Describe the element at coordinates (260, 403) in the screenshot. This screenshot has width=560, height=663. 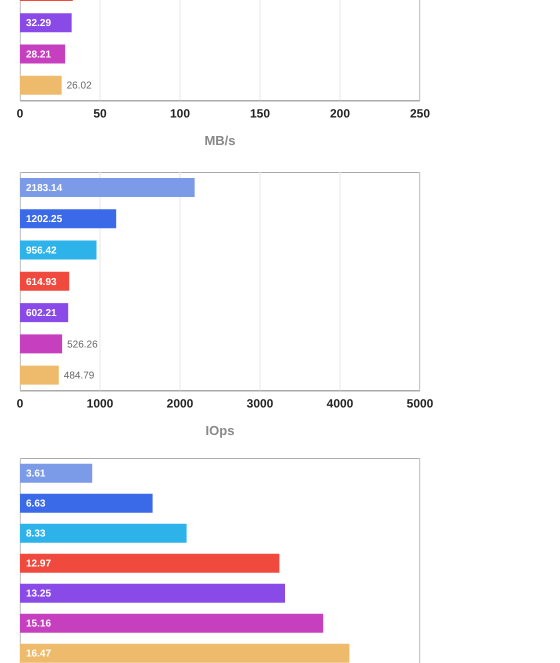
I see `x-tick-label: 3000` at that location.